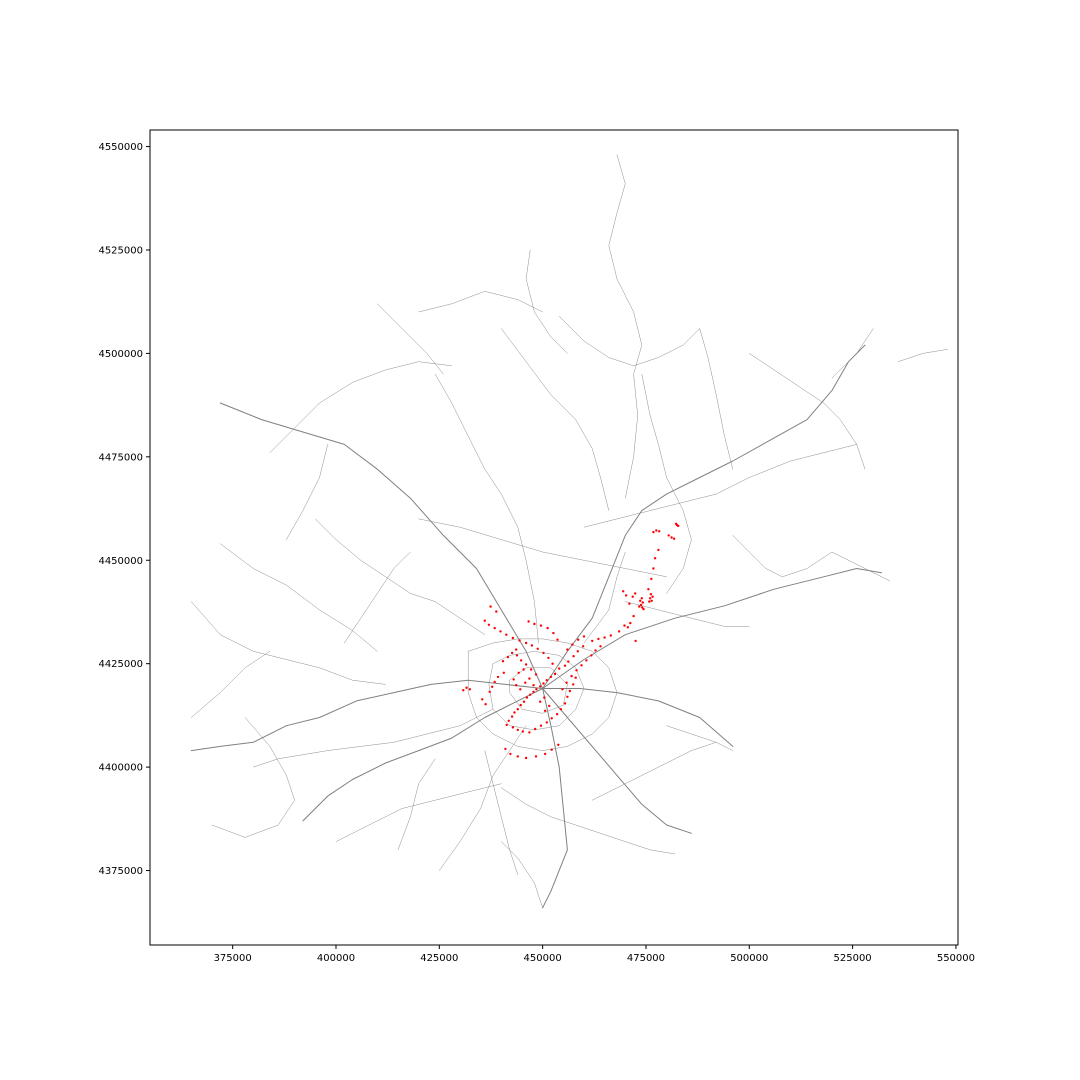 This screenshot has height=1080, width=1080. I want to click on y-tick-label: 4550000, so click(120, 147).